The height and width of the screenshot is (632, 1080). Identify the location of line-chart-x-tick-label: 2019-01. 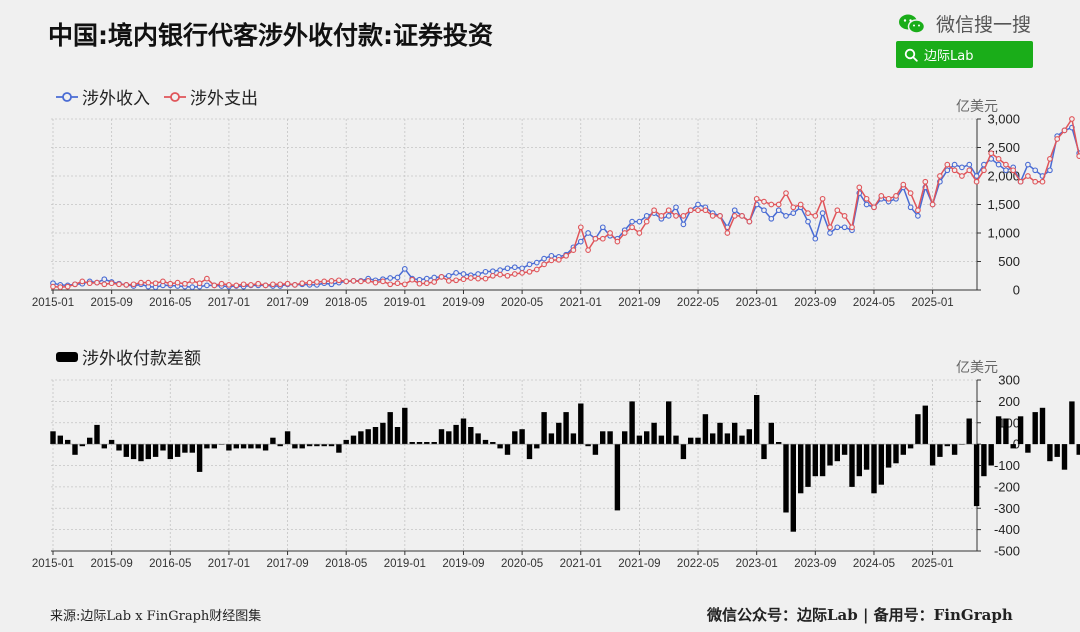
(405, 303).